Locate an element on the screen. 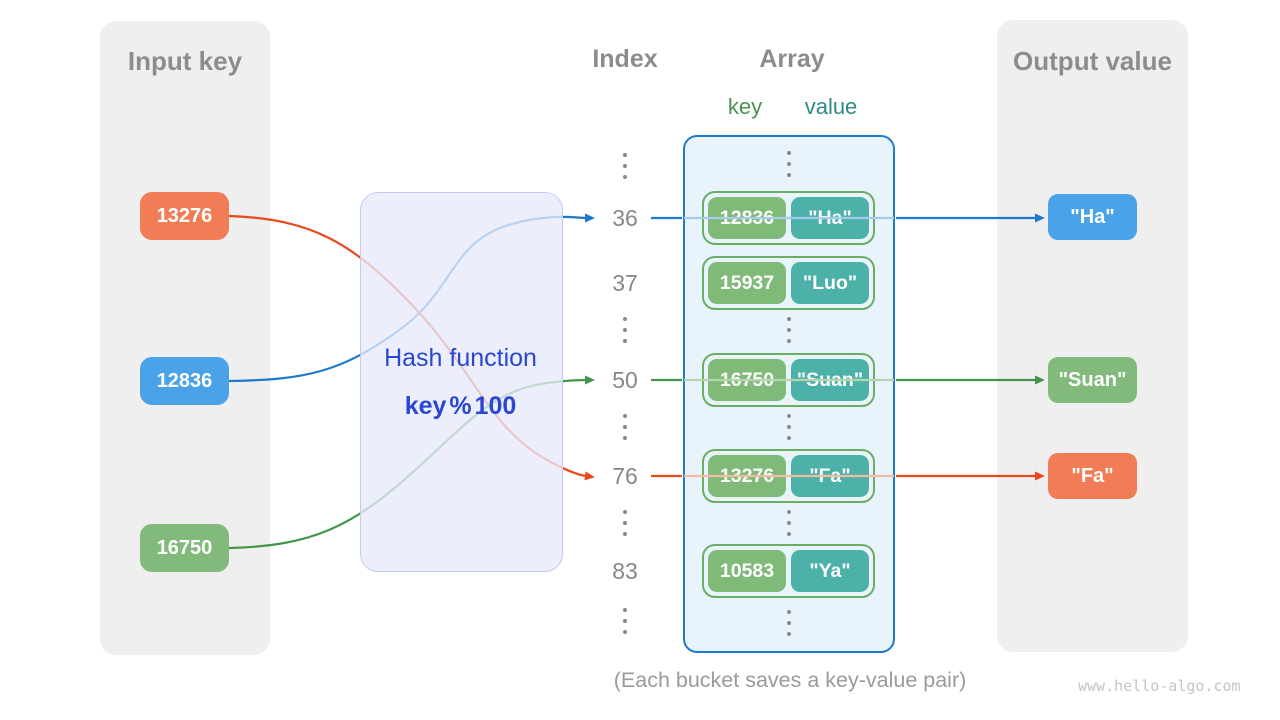  index-column-title: Index is located at coordinates (625, 59).